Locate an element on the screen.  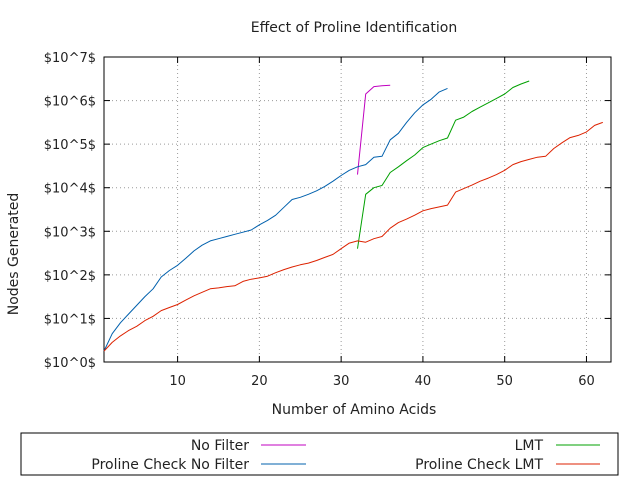
legend-item: No Filter is located at coordinates (248, 446).